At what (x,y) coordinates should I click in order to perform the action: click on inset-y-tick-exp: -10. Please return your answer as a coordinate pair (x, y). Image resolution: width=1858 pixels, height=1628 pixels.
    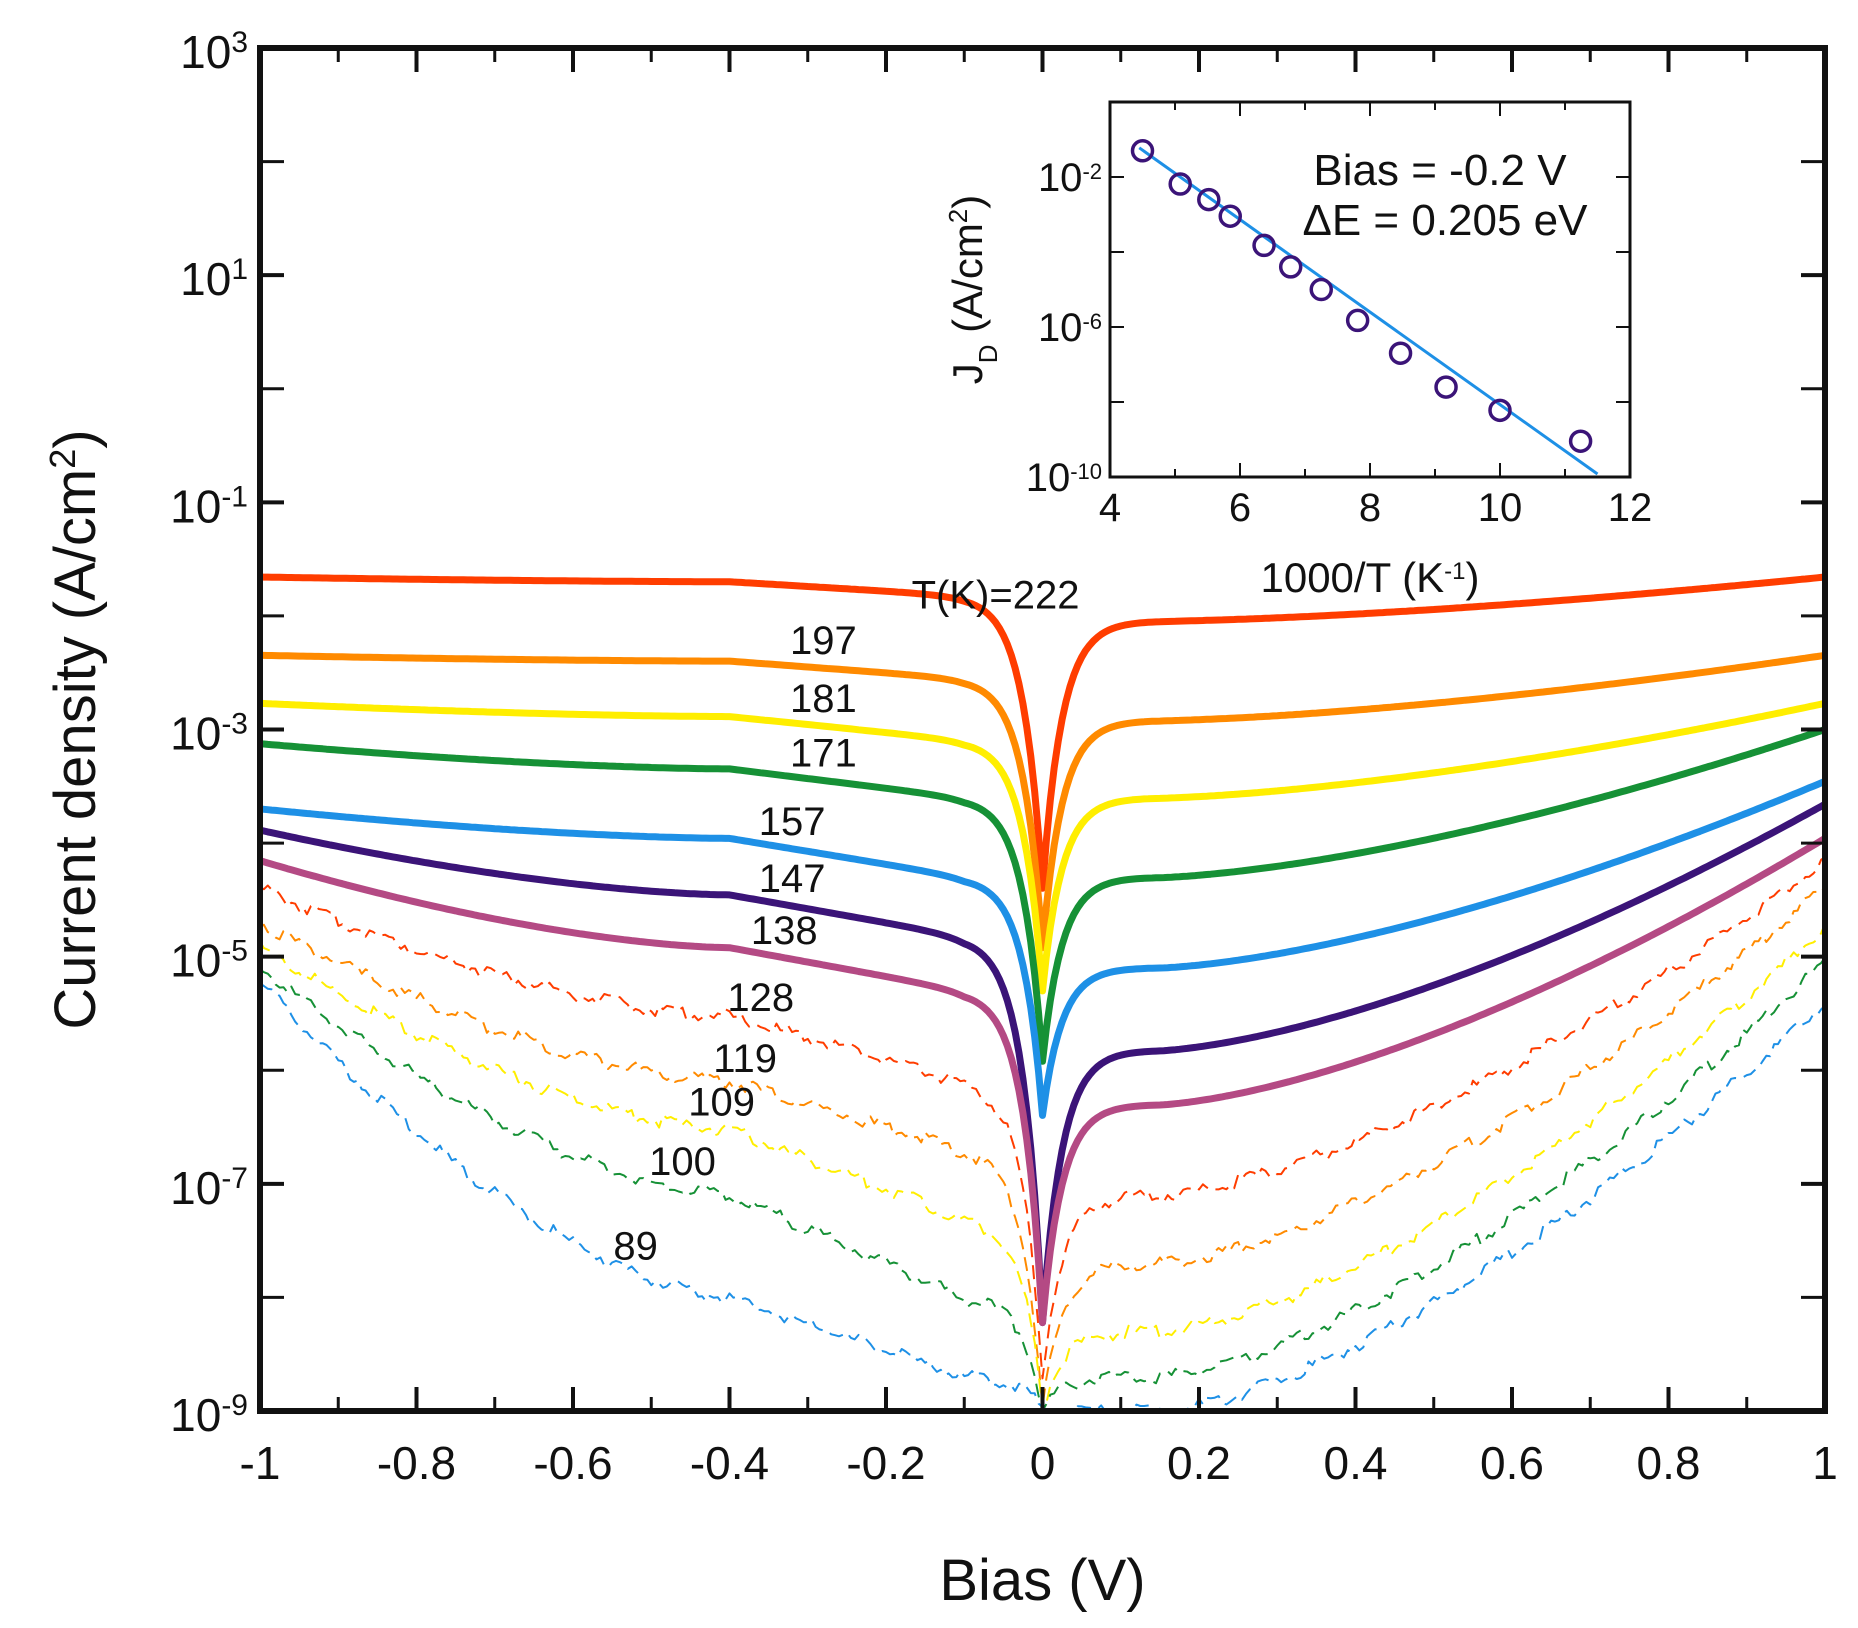
    Looking at the image, I should click on (1086, 471).